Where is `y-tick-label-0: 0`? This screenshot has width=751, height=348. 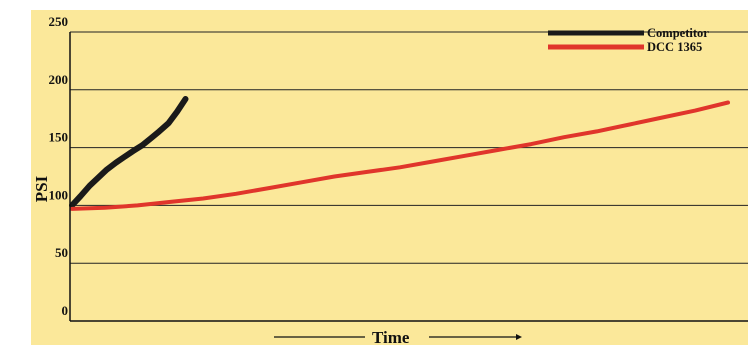
y-tick-label-0: 0 is located at coordinates (65, 310).